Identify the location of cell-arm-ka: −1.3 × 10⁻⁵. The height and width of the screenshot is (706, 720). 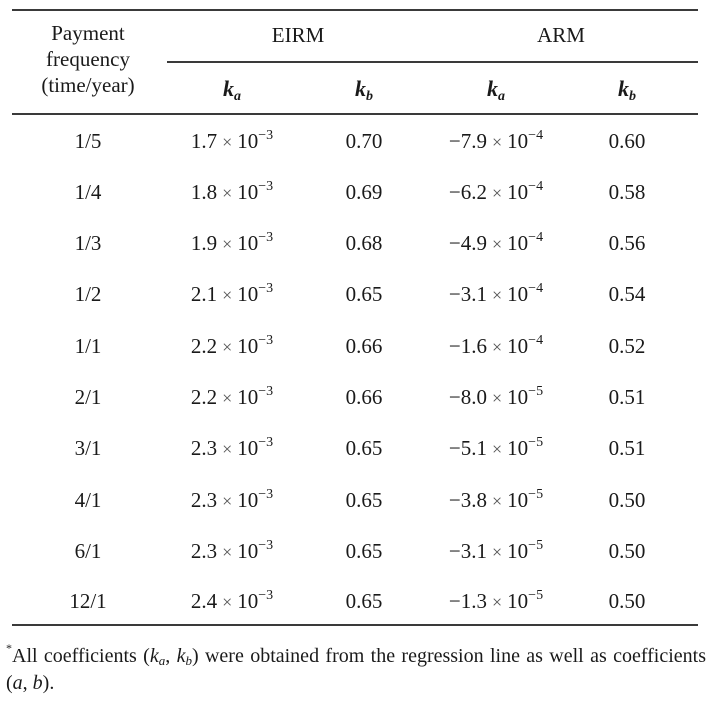
(496, 601).